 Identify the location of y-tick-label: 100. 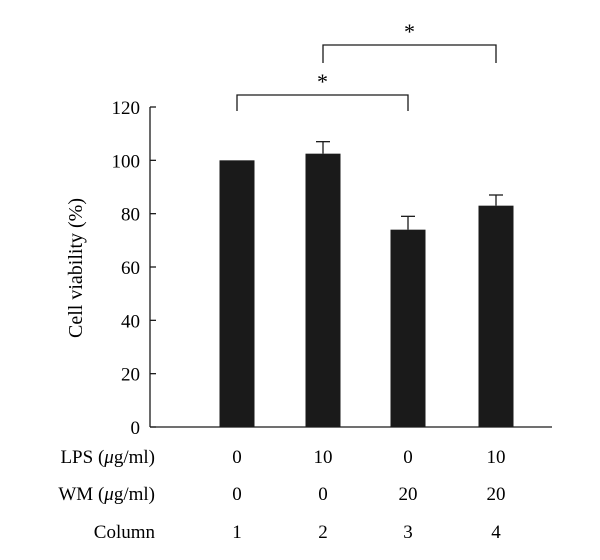
(126, 161).